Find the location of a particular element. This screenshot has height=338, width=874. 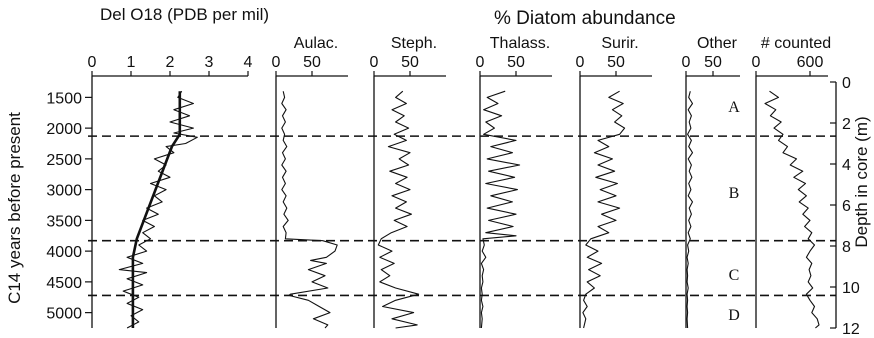

d18o-title: Del O18 (PDB per mil) is located at coordinates (184, 14).